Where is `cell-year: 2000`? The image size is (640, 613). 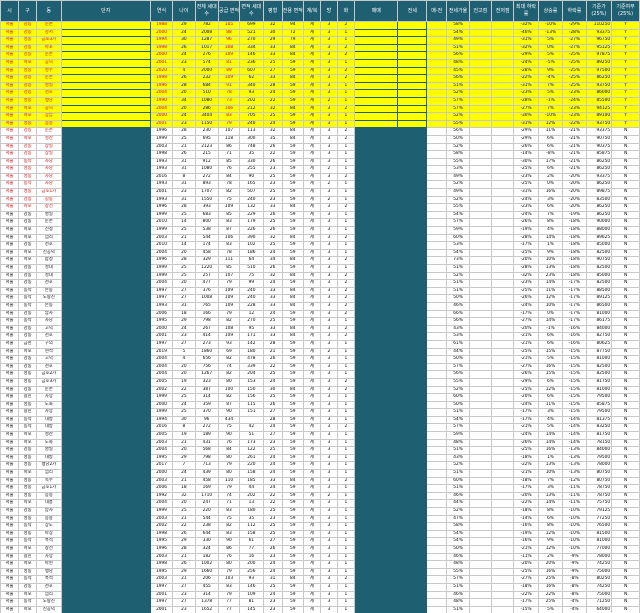 cell-year: 2000 is located at coordinates (161, 55).